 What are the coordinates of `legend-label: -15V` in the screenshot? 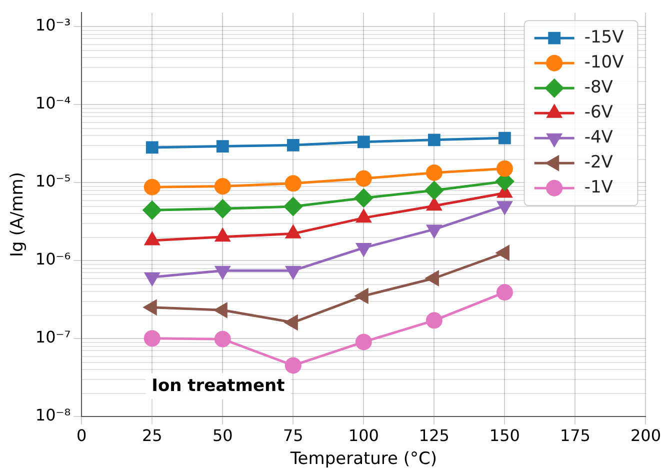 It's located at (604, 38).